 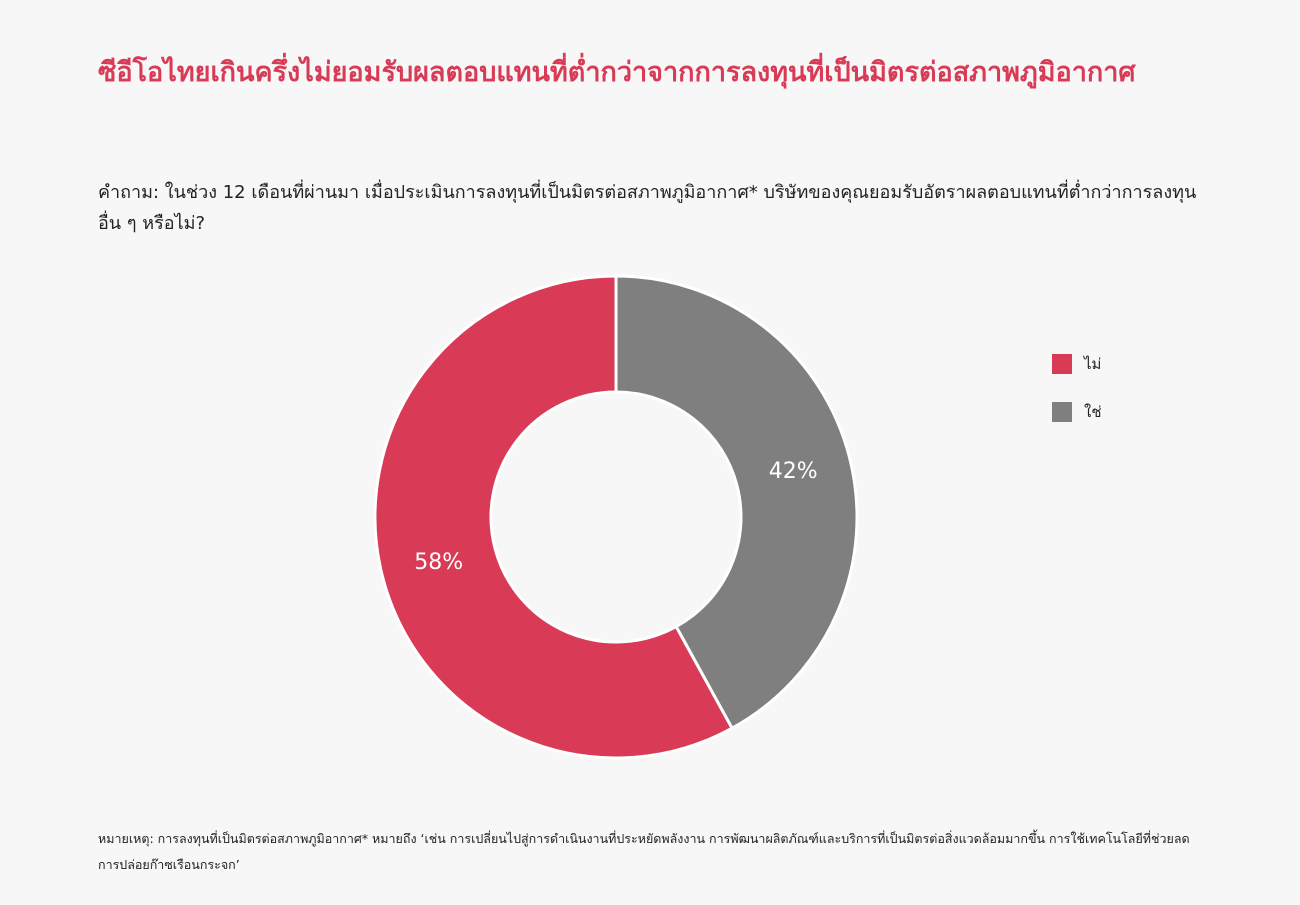 What do you see at coordinates (1077, 364) in the screenshot?
I see `legend-item-no: ไม่` at bounding box center [1077, 364].